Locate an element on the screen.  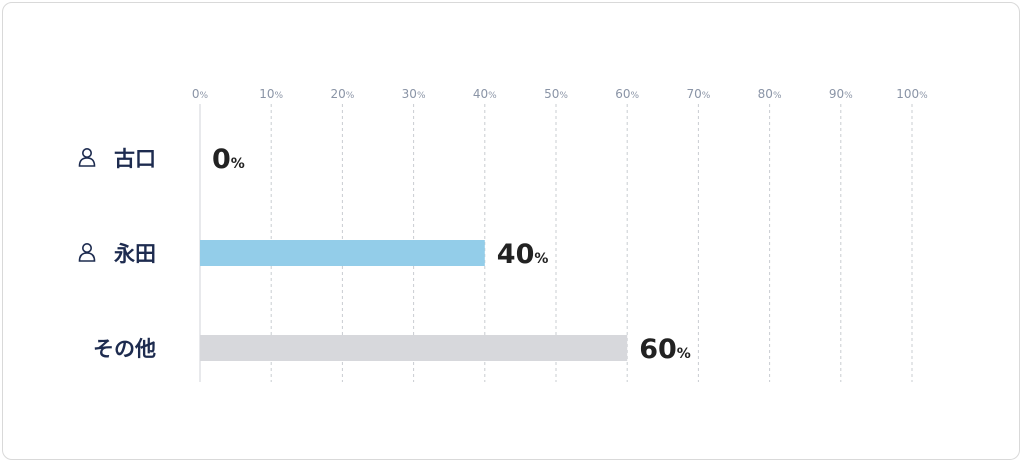
x-tick-label: 50% is located at coordinates (556, 94).